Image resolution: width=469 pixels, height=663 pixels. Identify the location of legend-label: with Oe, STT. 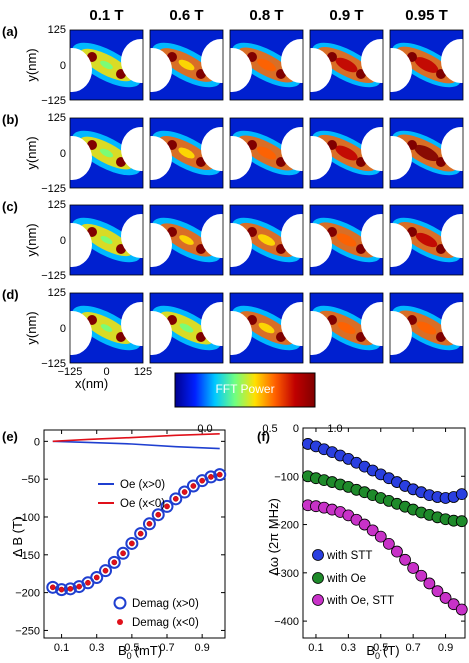
(360, 601).